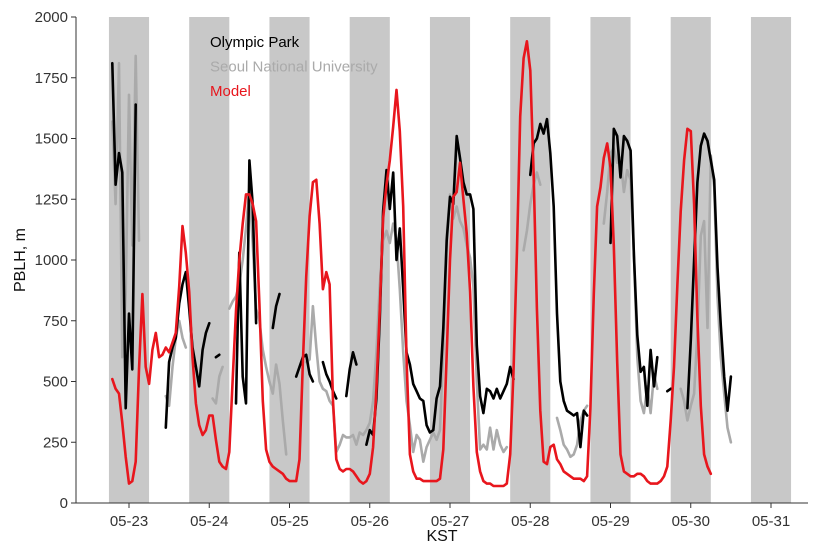  What do you see at coordinates (51, 199) in the screenshot?
I see `y-tick-label: 1250` at bounding box center [51, 199].